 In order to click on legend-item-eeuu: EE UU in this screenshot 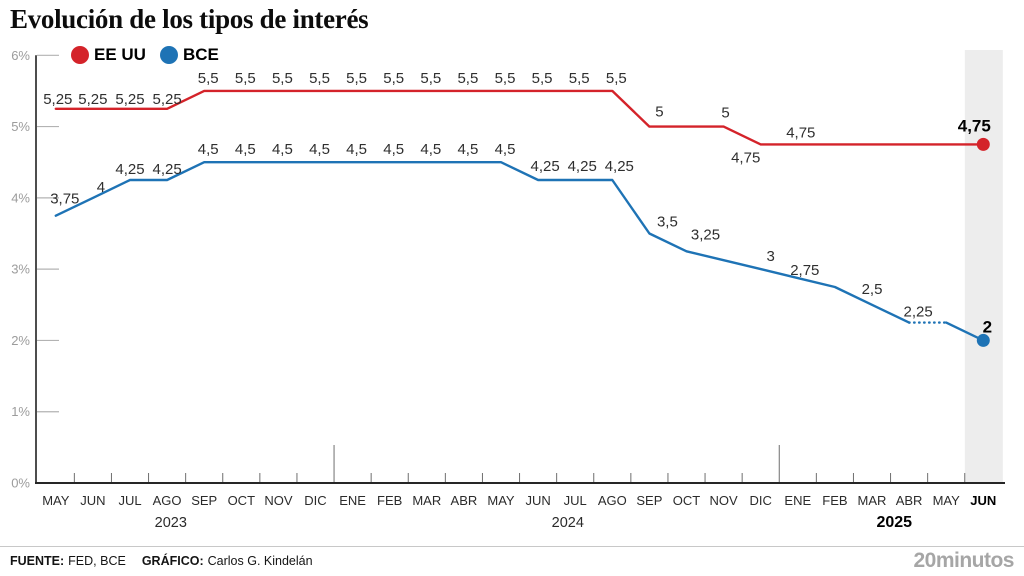, I will do `click(108, 55)`.